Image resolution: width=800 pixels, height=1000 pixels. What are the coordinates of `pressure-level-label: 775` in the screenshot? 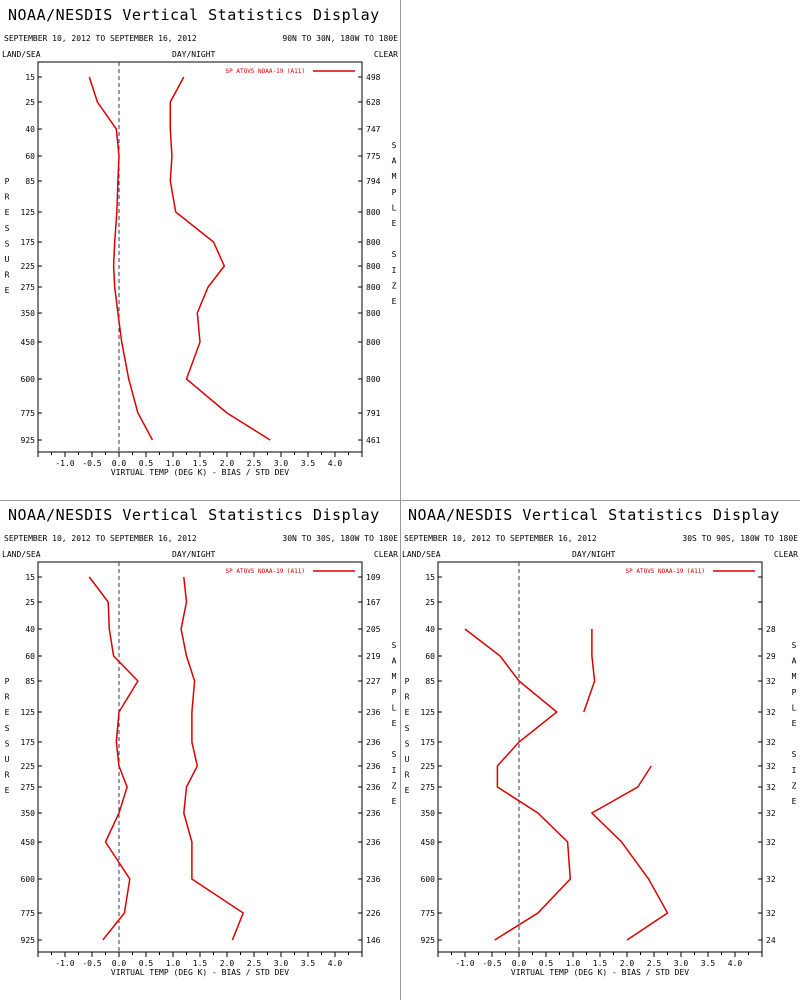 It's located at (28, 413).